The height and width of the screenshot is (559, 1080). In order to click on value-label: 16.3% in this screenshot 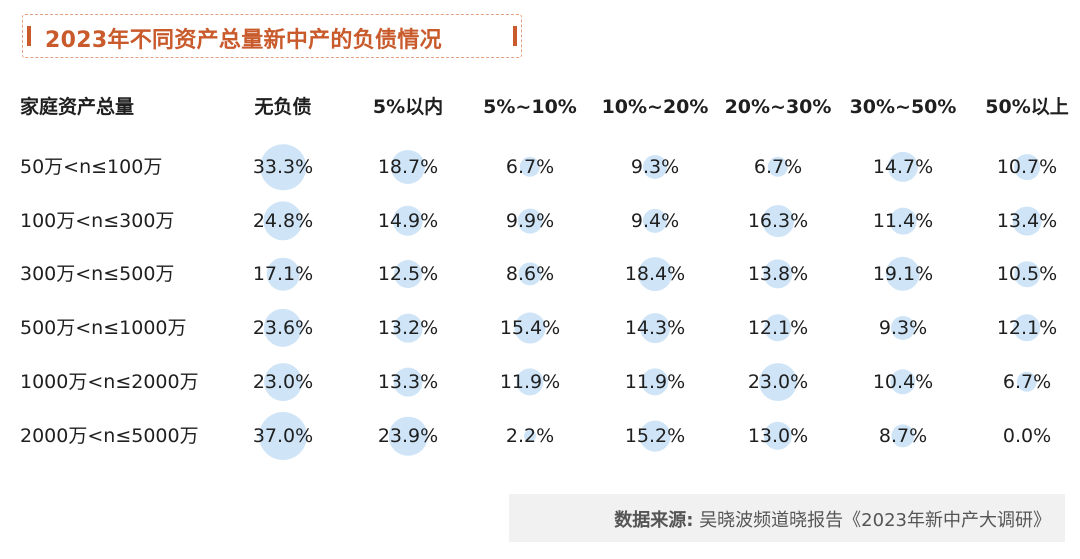, I will do `click(778, 221)`.